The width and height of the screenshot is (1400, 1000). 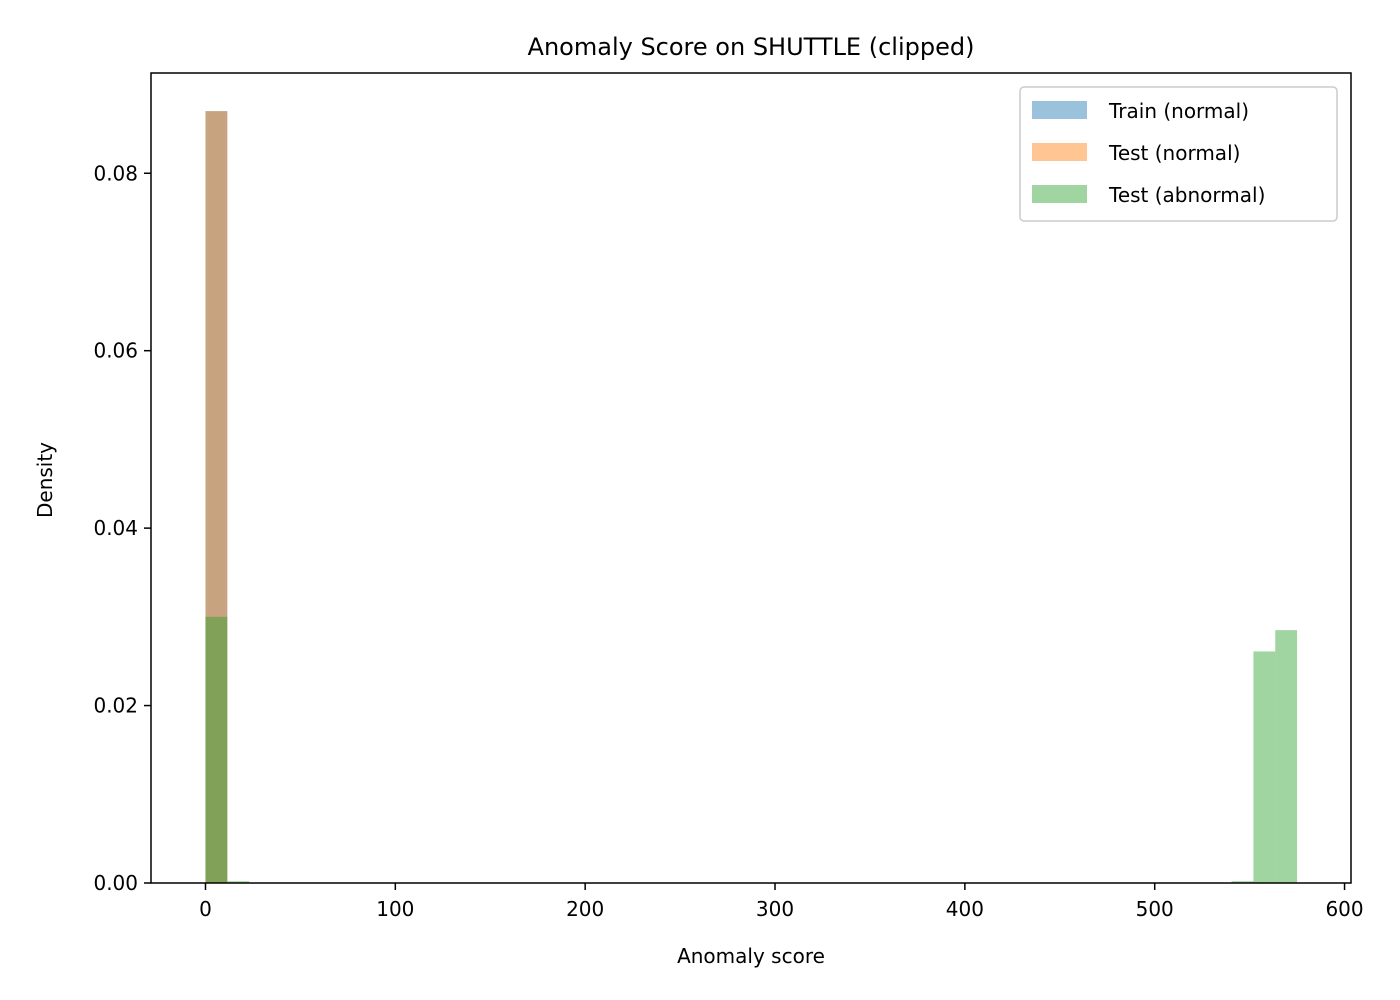 I want to click on x-axis-ticks: 0 100 200 300 400 500 600, so click(x=781, y=902).